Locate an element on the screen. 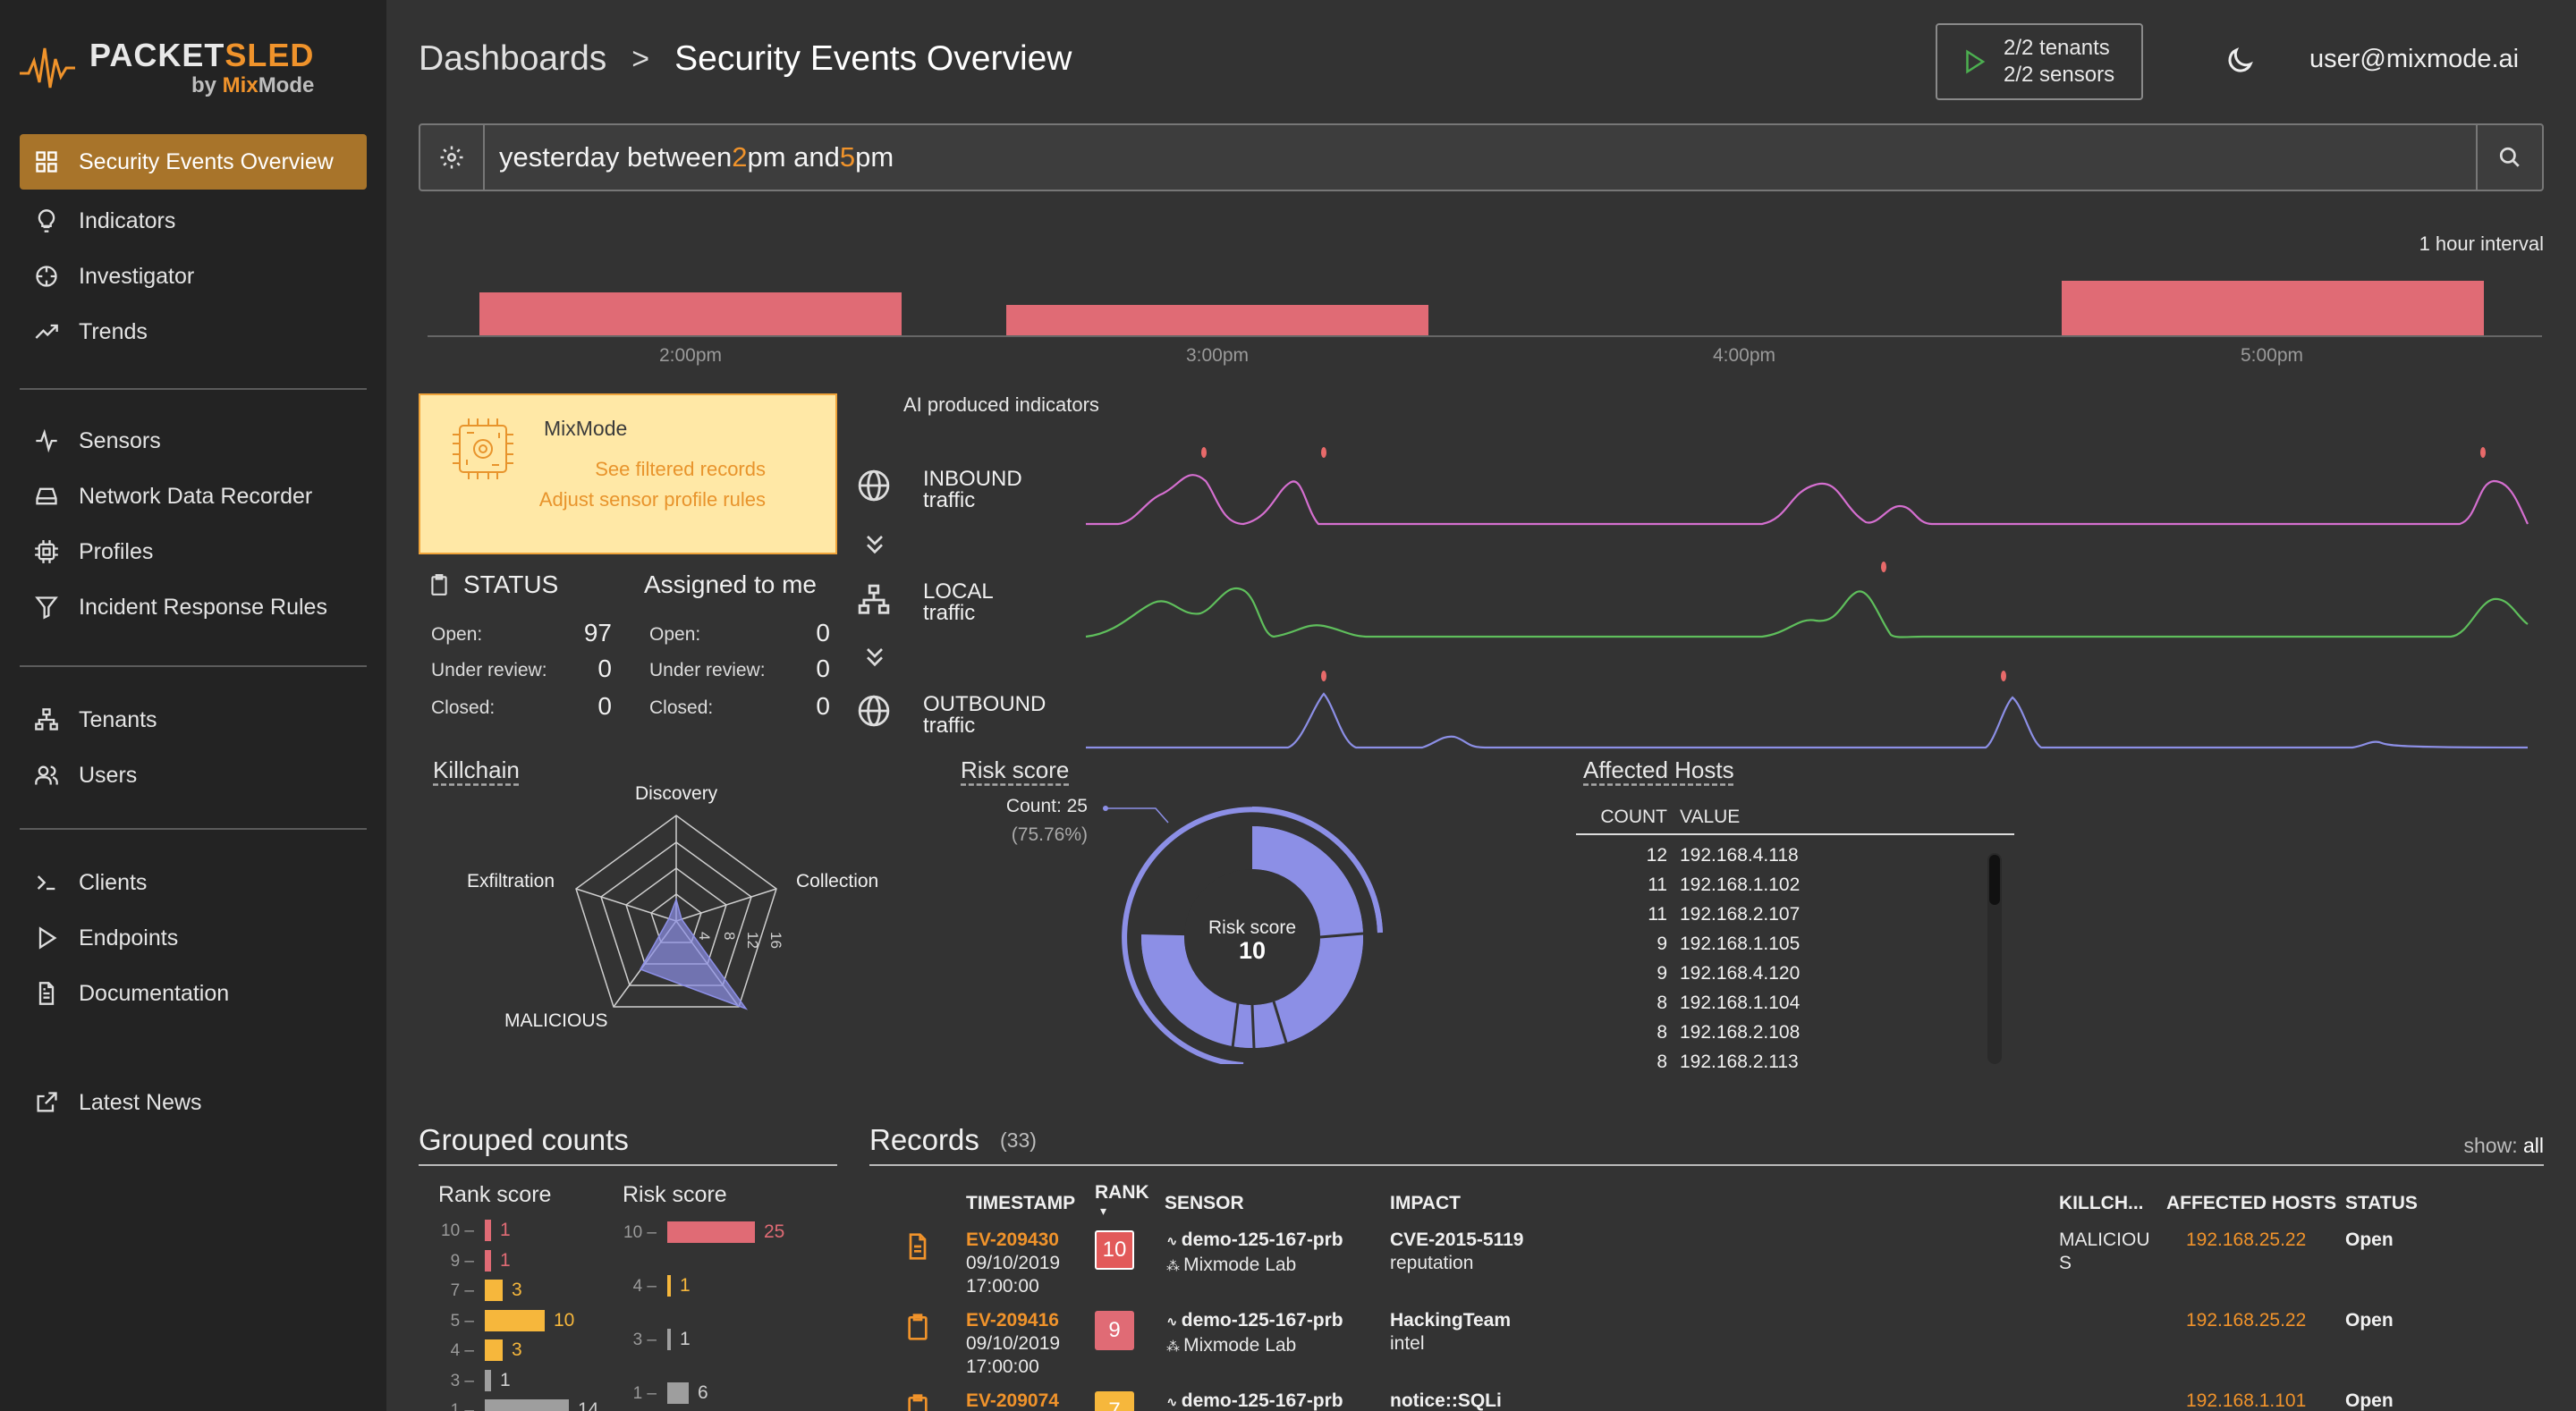  assigned-closed-value: 0 is located at coordinates (823, 706).